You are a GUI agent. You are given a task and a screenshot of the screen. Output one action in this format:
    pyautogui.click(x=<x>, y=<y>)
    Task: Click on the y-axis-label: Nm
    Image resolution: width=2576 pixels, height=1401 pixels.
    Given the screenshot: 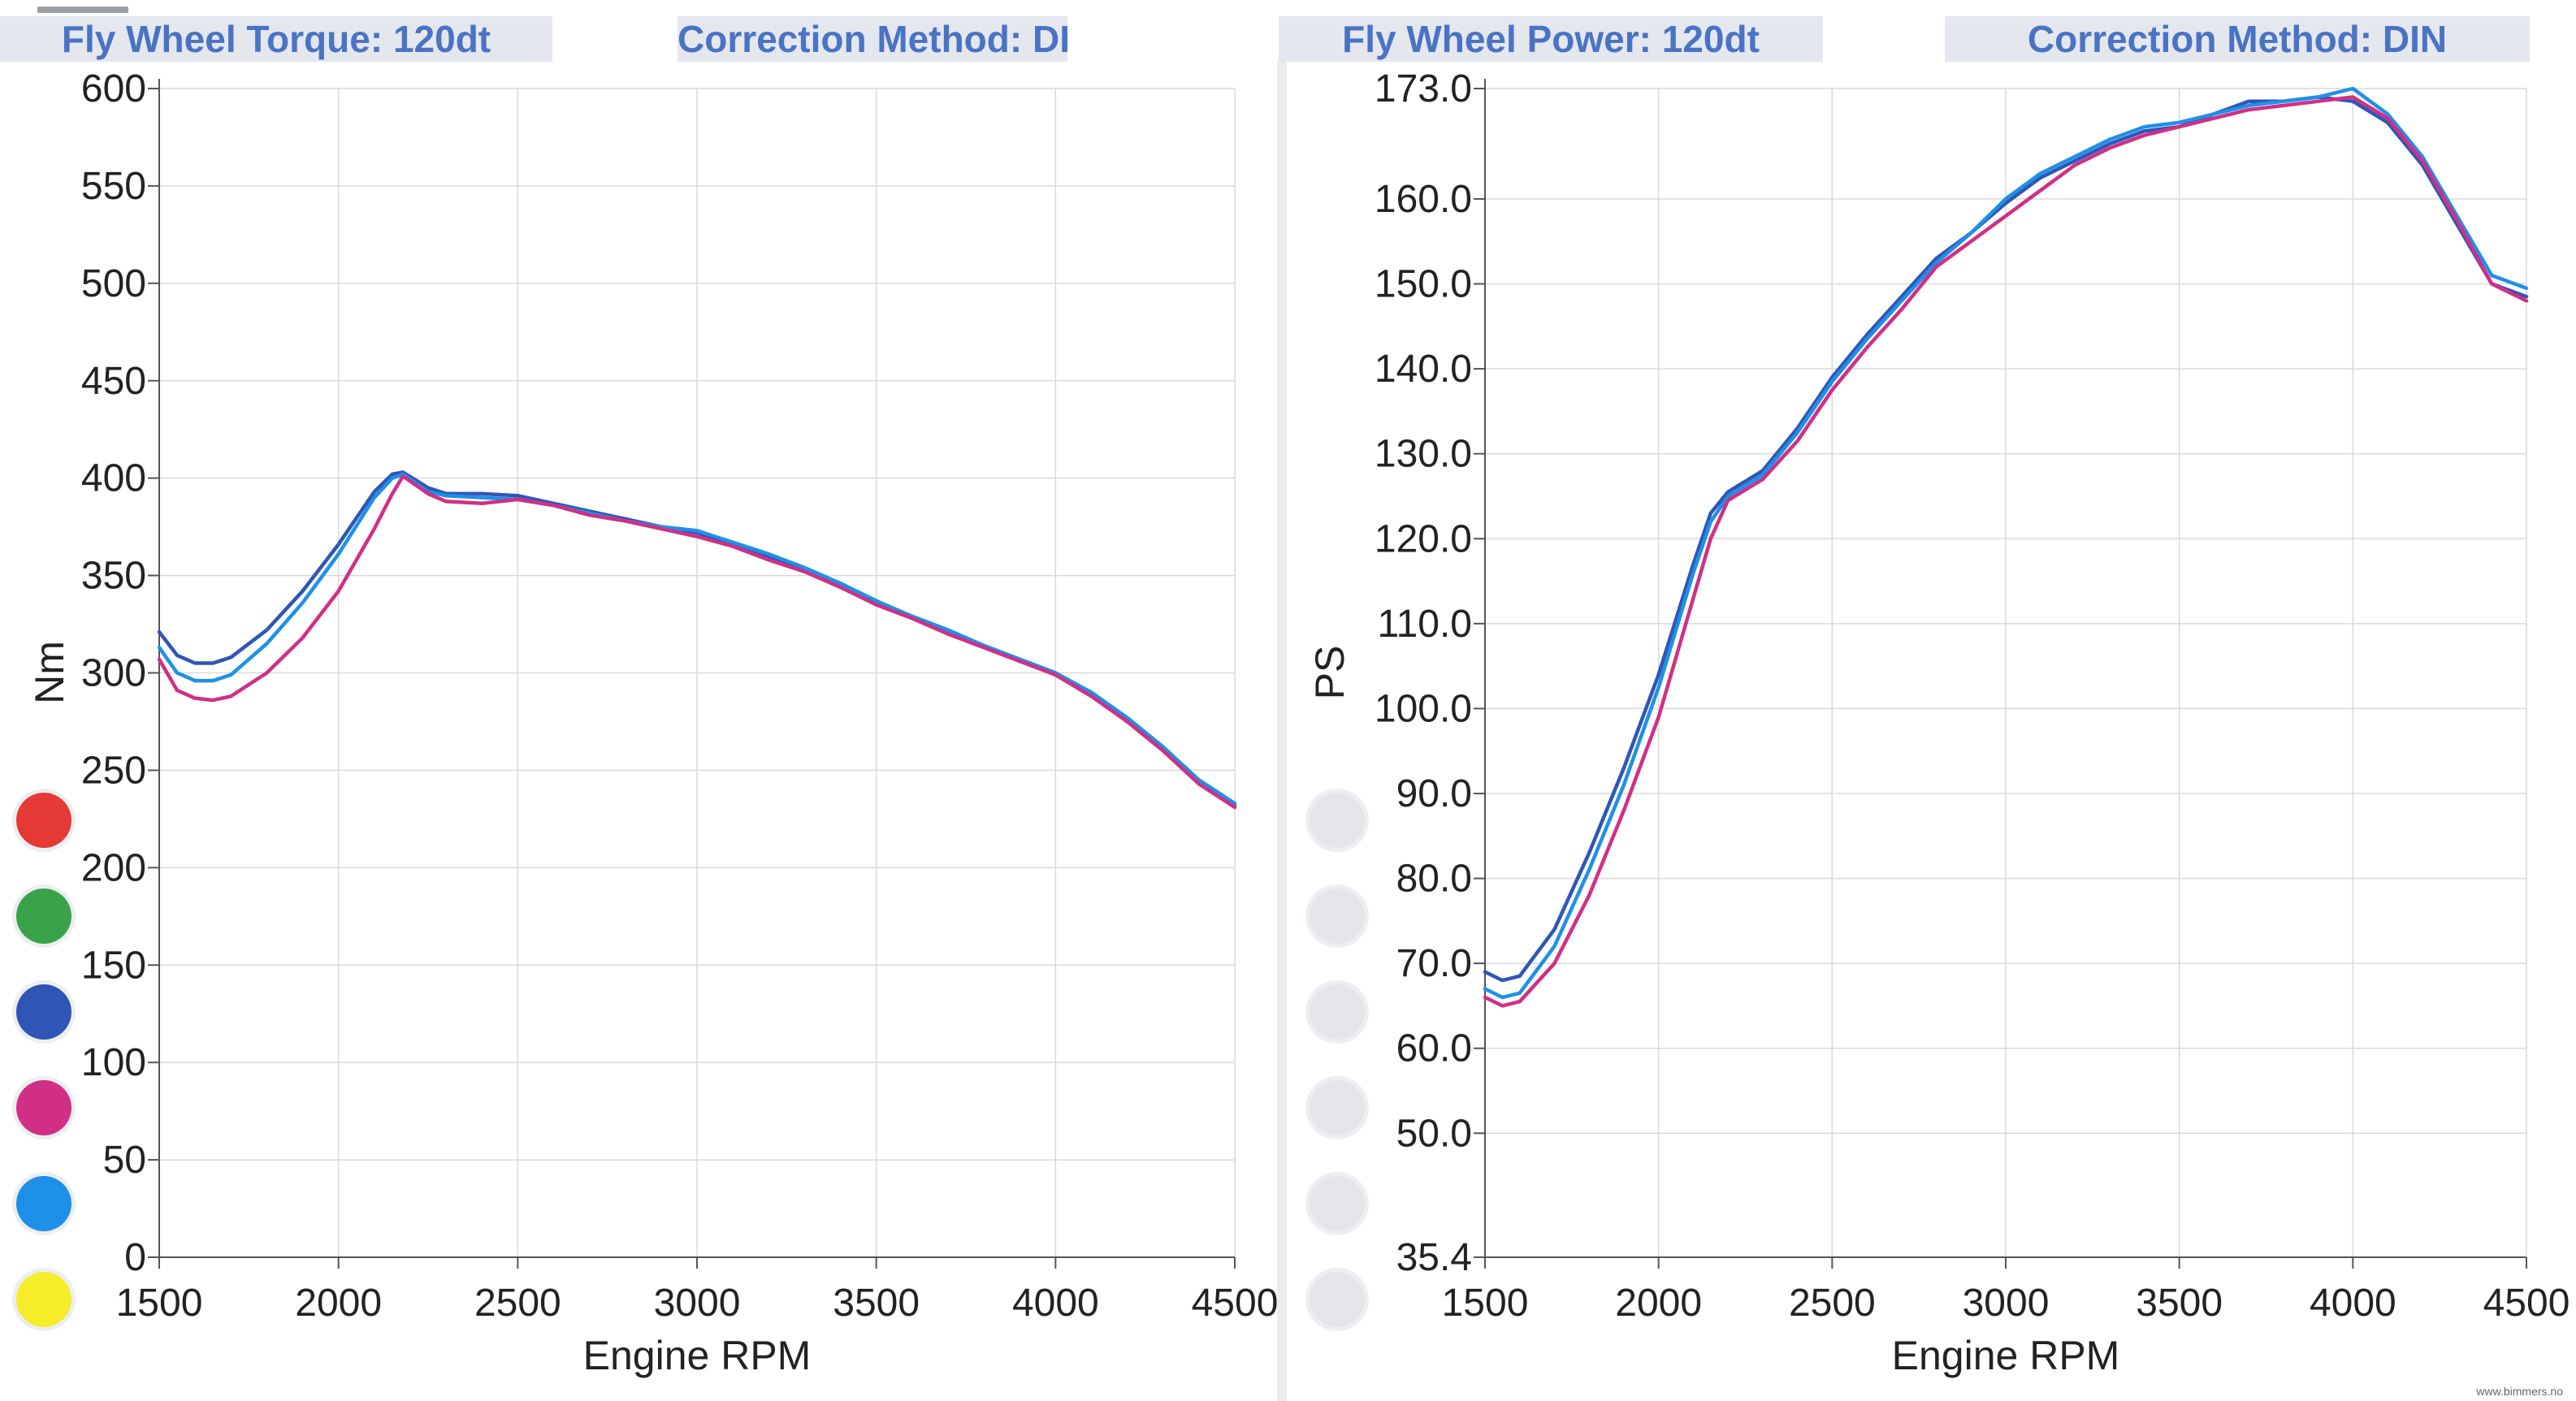 What is the action you would take?
    pyautogui.click(x=49, y=672)
    